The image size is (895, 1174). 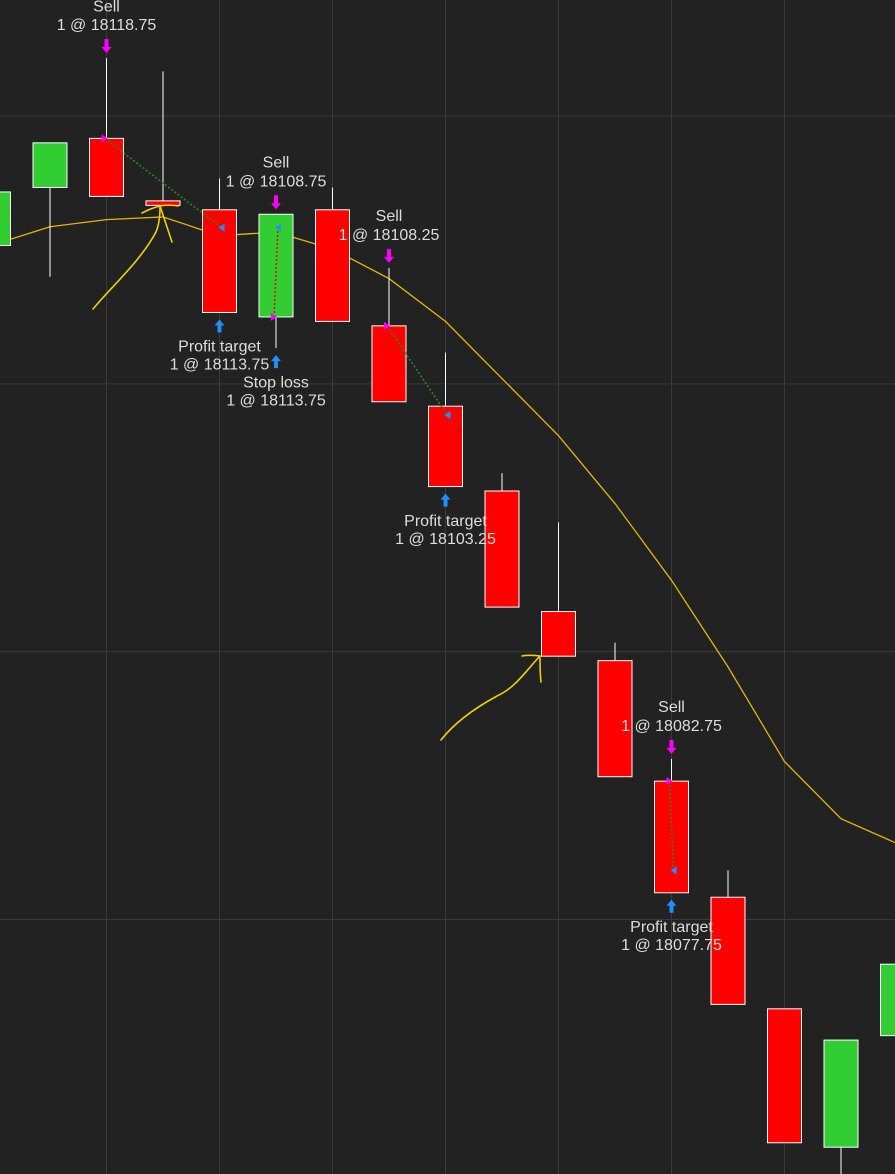 What do you see at coordinates (276, 382) in the screenshot?
I see `exit-action: Stop loss` at bounding box center [276, 382].